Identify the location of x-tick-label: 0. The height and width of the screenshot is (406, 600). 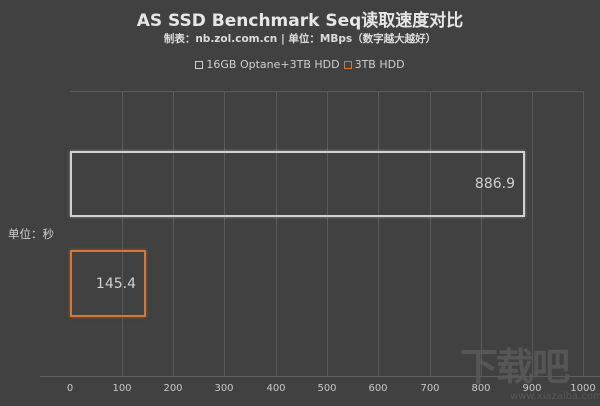
(70, 388).